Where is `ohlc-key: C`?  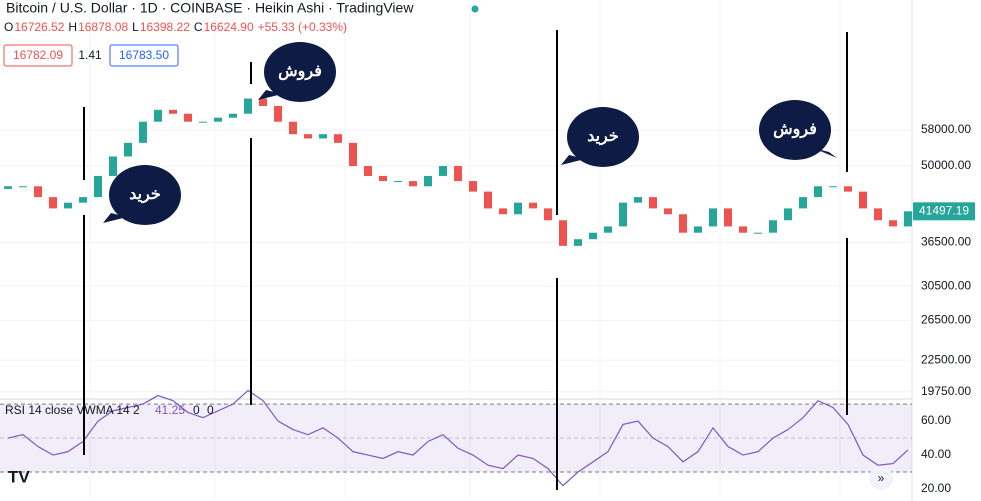 ohlc-key: C is located at coordinates (198, 27).